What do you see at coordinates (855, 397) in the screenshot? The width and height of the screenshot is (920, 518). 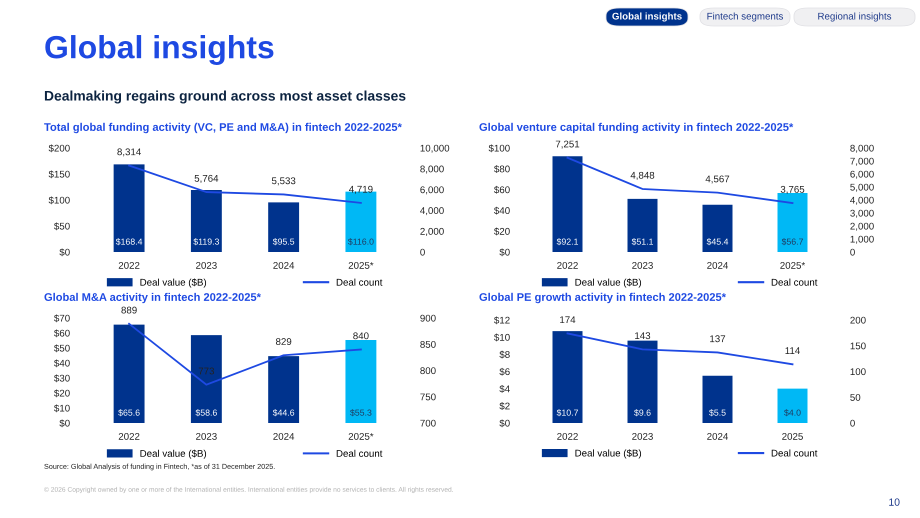 I see `y2-tick-label: 50` at bounding box center [855, 397].